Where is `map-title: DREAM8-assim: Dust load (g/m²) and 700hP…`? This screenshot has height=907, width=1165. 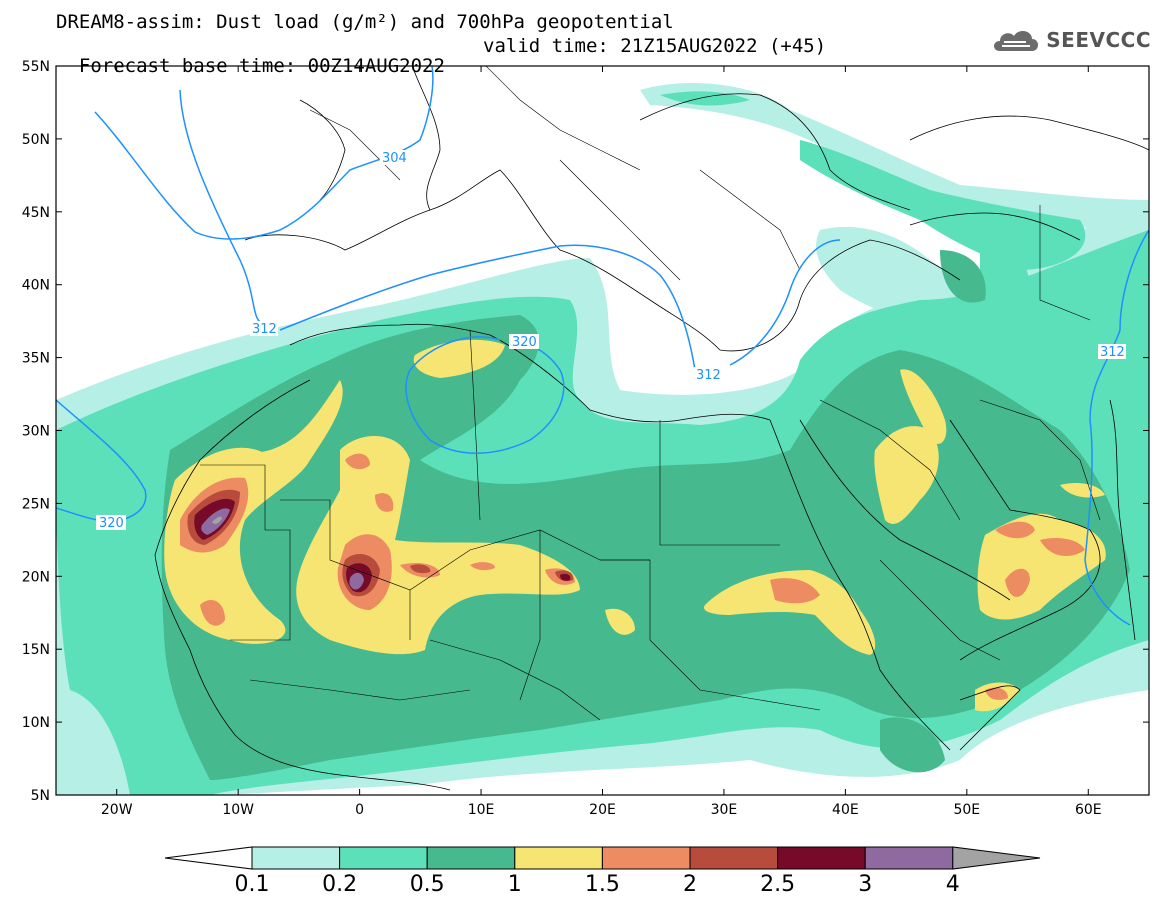
map-title: DREAM8-assim: Dust load (g/m²) and 700hP… is located at coordinates (365, 22).